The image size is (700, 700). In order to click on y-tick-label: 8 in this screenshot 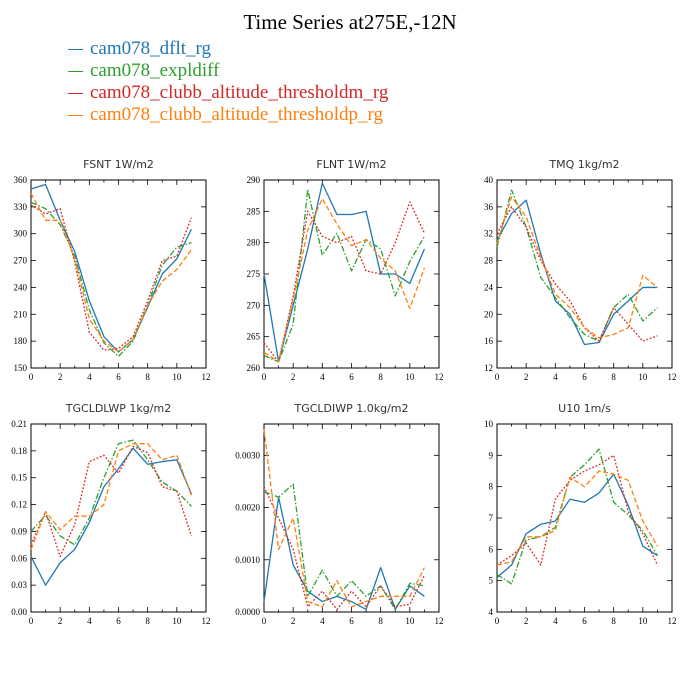, I will do `click(491, 487)`.